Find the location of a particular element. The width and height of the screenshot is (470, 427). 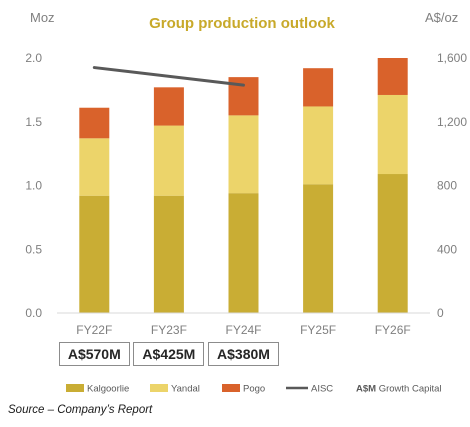

x-tick-label: FY24F is located at coordinates (243, 330).